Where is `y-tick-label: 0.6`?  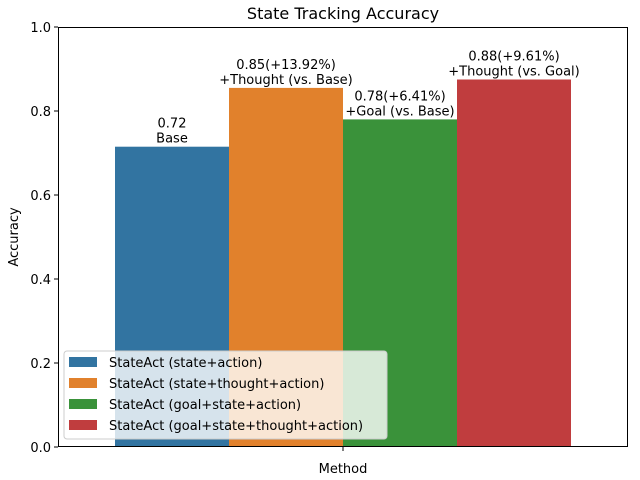
y-tick-label: 0.6 is located at coordinates (40, 196).